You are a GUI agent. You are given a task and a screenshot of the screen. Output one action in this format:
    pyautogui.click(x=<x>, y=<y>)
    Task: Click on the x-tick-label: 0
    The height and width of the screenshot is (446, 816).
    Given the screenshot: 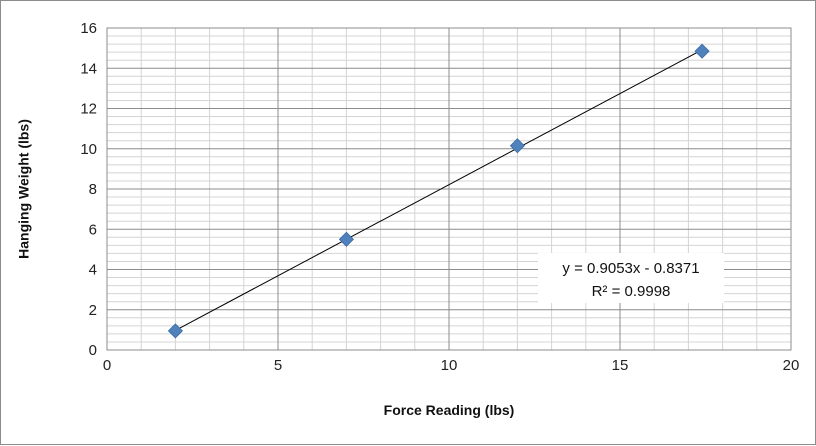 What is the action you would take?
    pyautogui.click(x=107, y=365)
    